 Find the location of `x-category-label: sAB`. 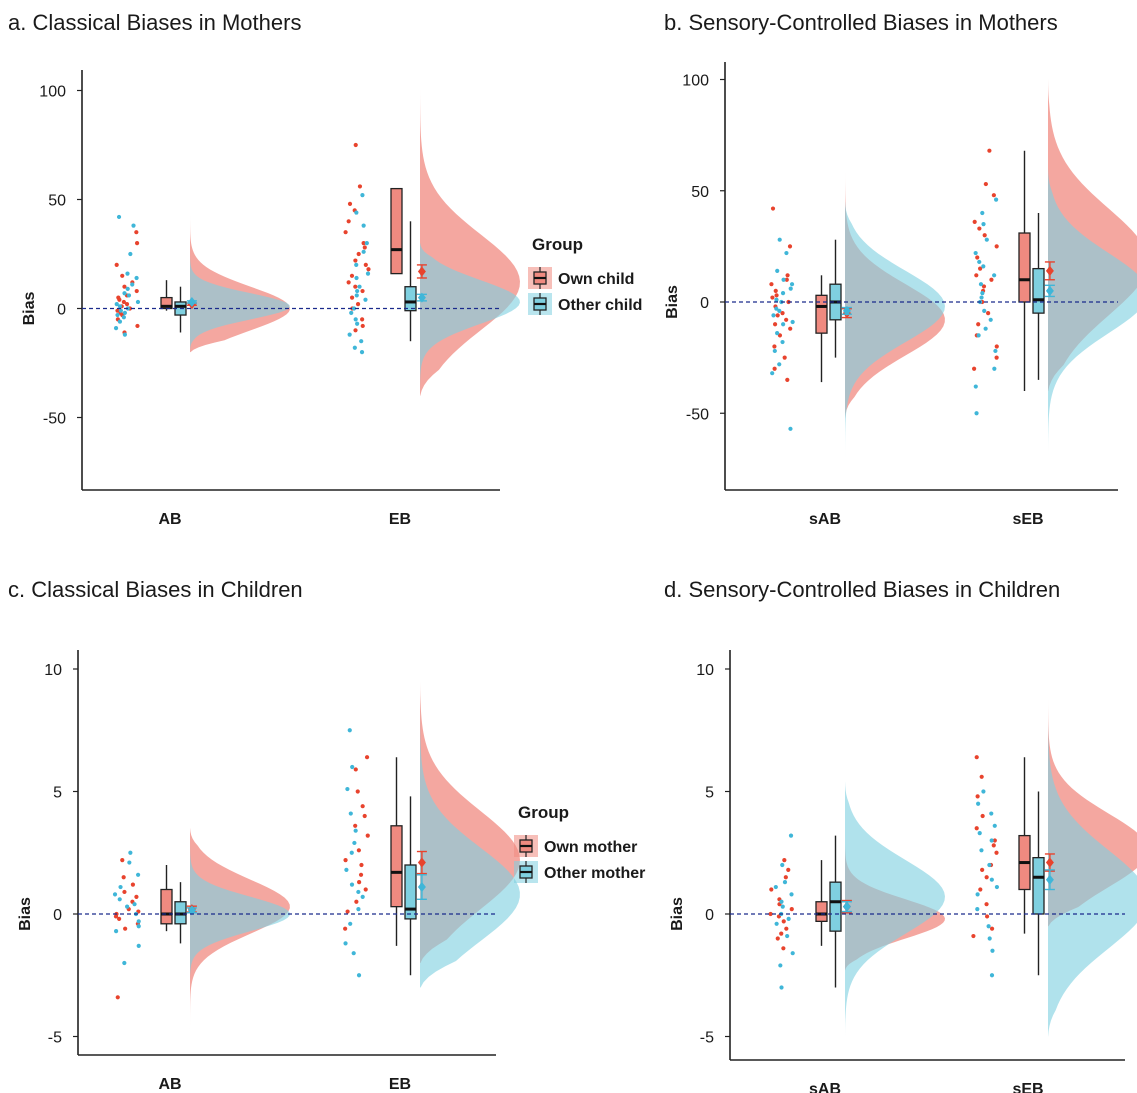

x-category-label: sAB is located at coordinates (825, 1087).